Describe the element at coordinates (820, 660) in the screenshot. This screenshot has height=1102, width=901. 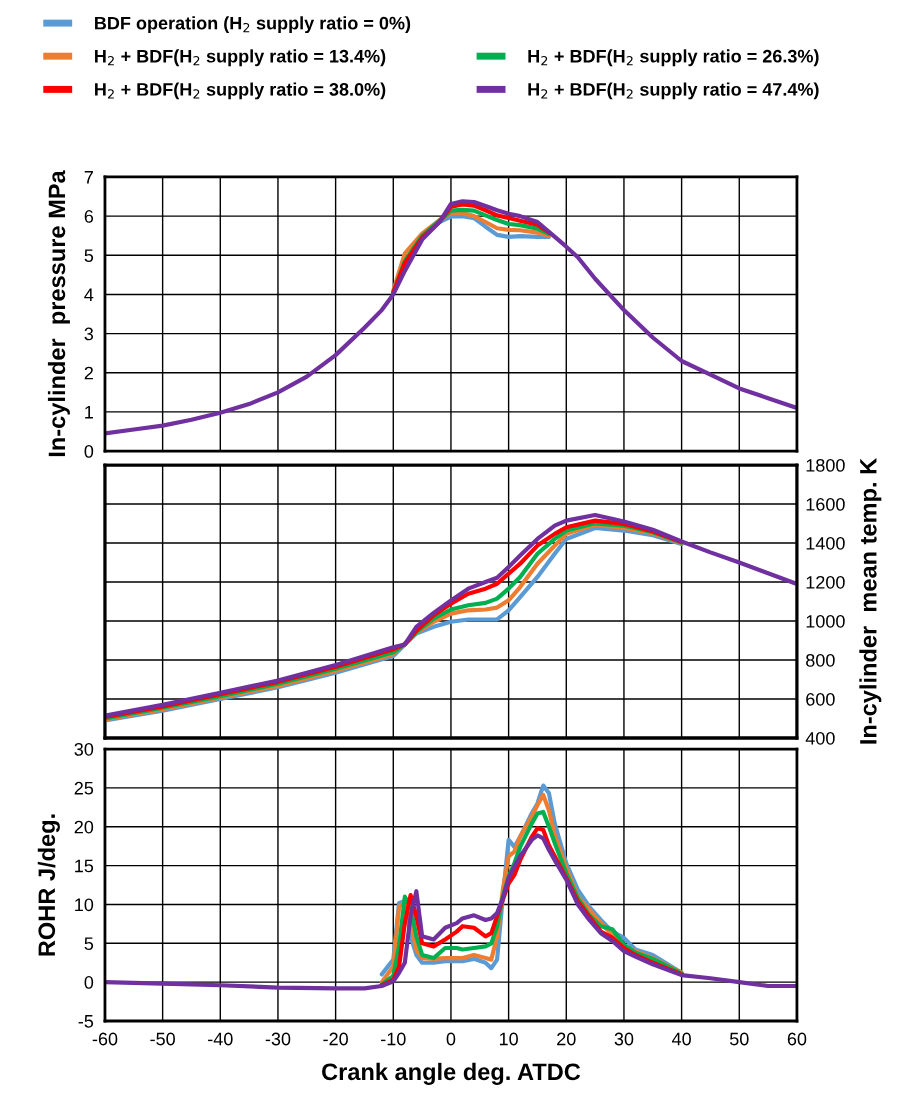
I see `y2-tick-label: 800` at that location.